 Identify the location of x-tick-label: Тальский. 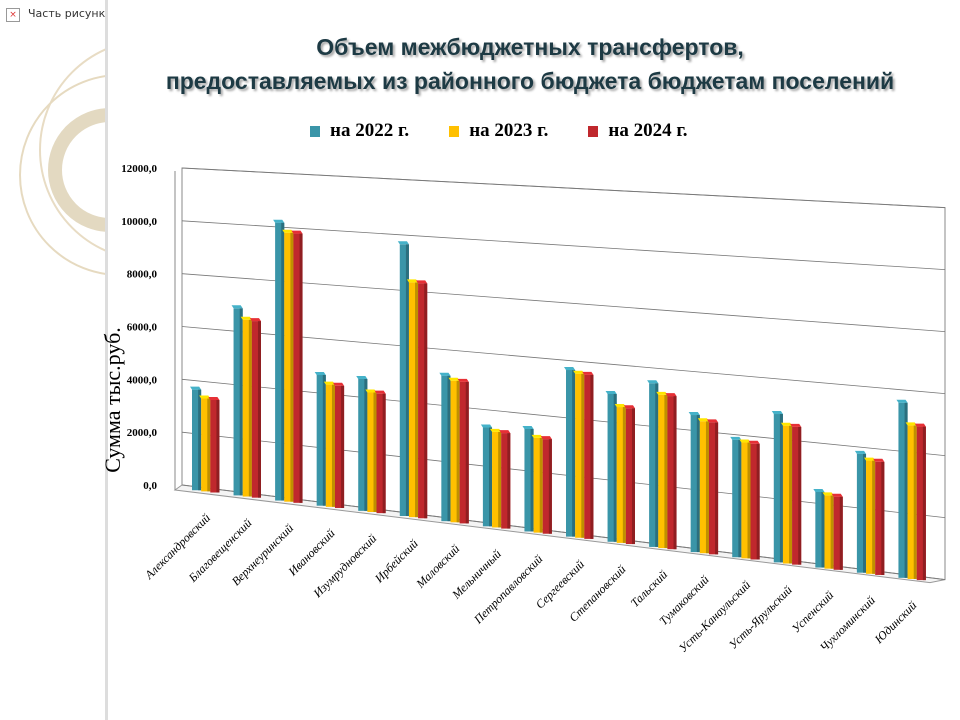
(649, 588).